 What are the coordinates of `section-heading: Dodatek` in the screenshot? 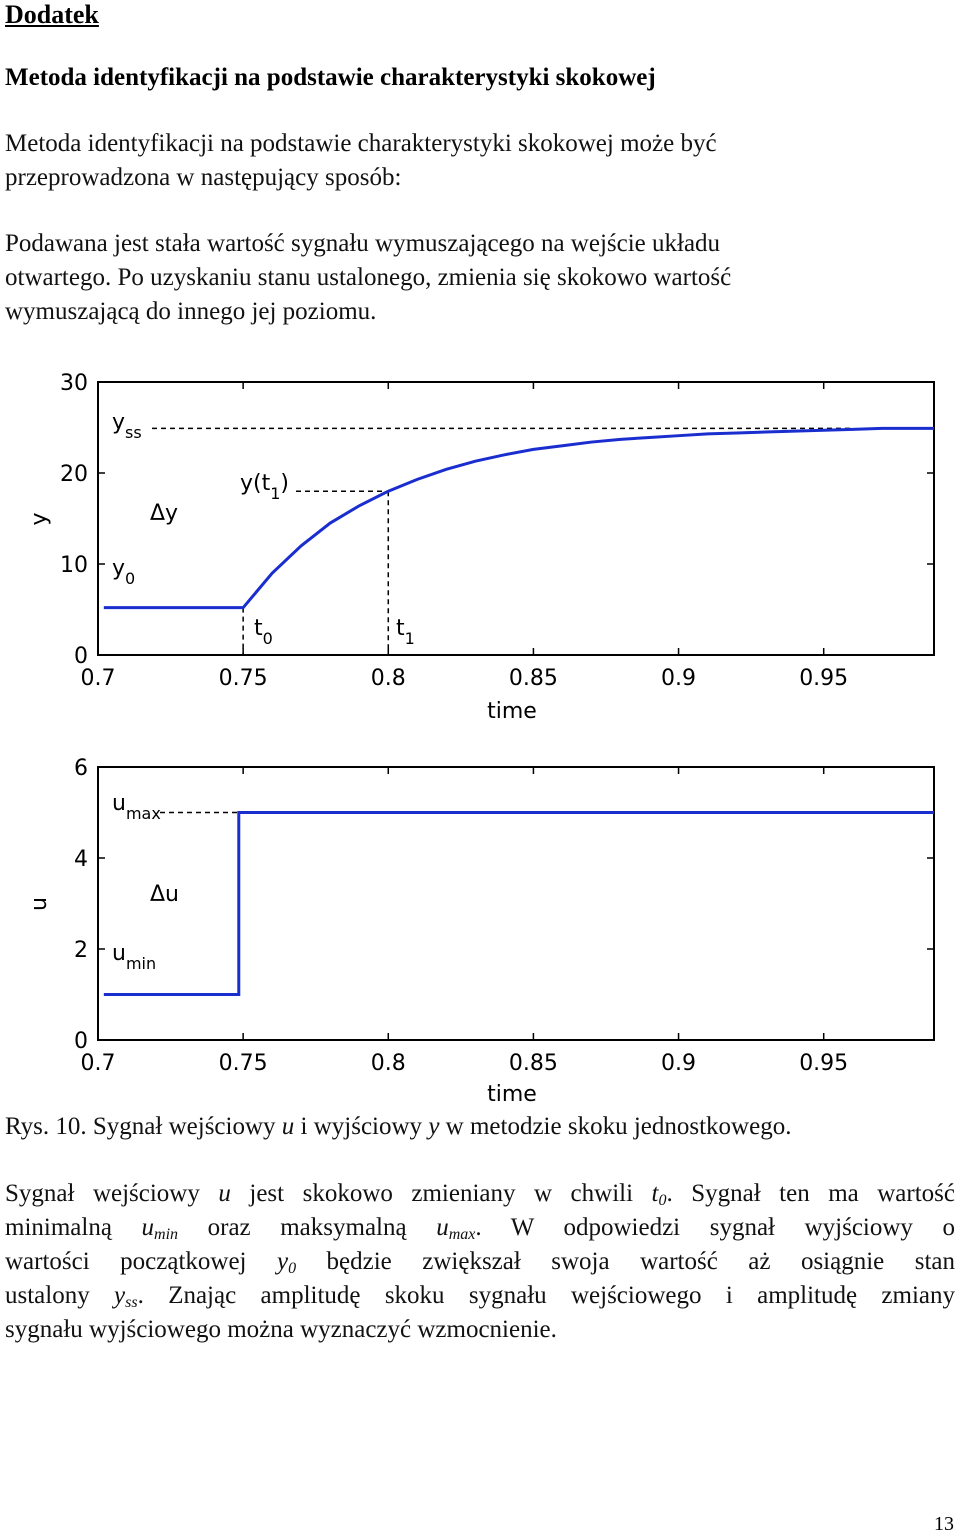 It's located at (52, 14).